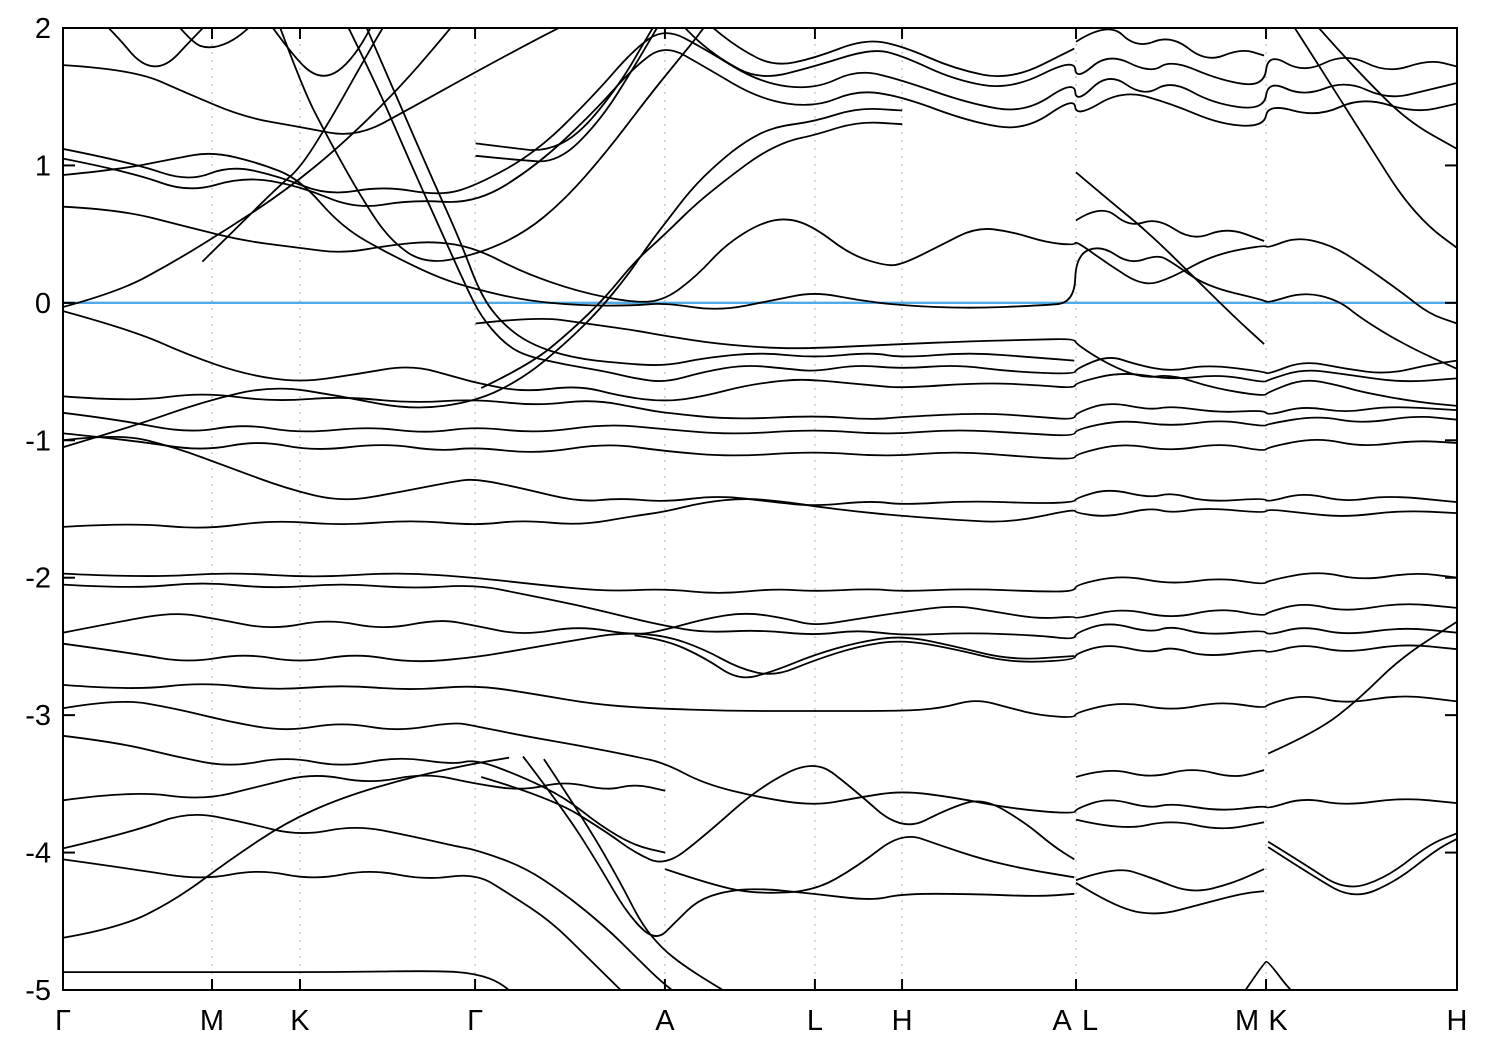  Describe the element at coordinates (43, 304) in the screenshot. I see `y-axis-tick-label: 0` at that location.